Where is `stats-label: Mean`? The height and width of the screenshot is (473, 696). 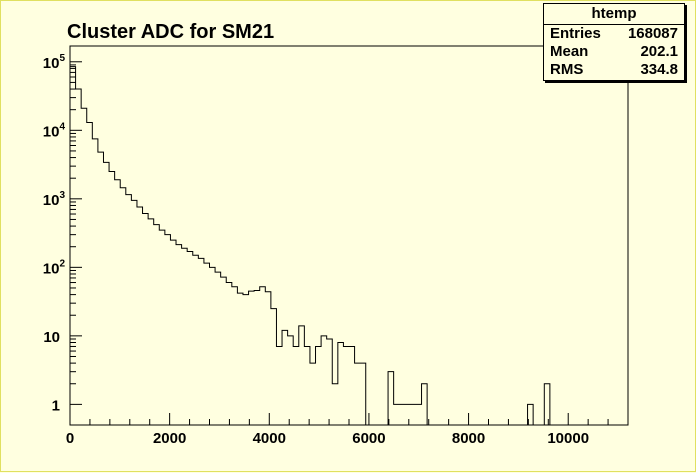 stats-label: Mean is located at coordinates (569, 51).